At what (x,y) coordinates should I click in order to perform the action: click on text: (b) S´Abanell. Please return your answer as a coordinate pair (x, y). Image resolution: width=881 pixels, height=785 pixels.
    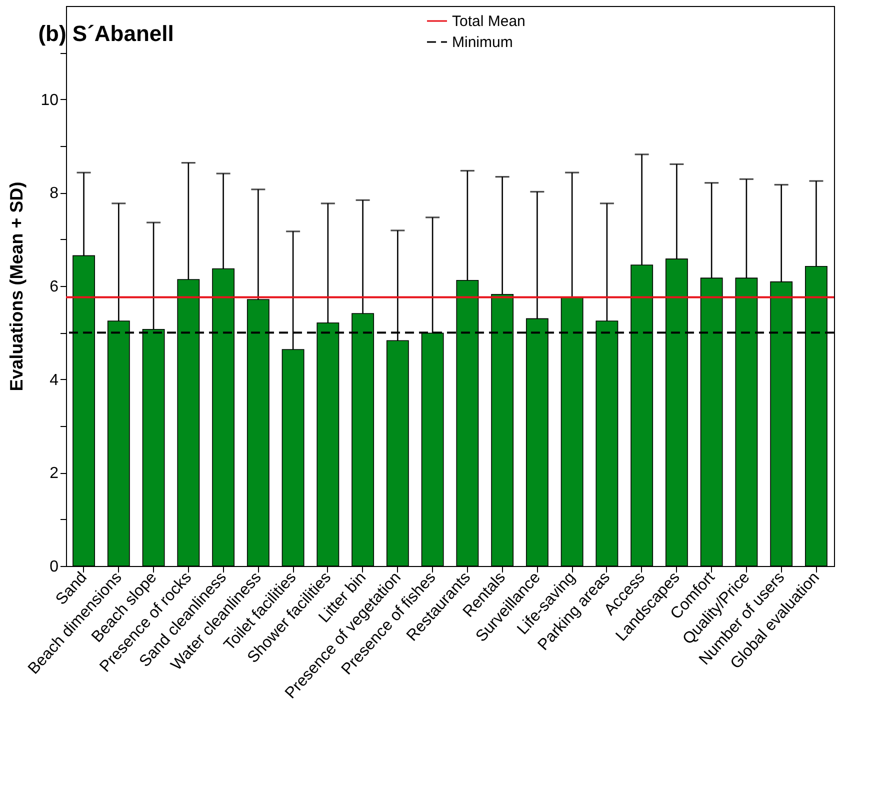
    Looking at the image, I should click on (106, 33).